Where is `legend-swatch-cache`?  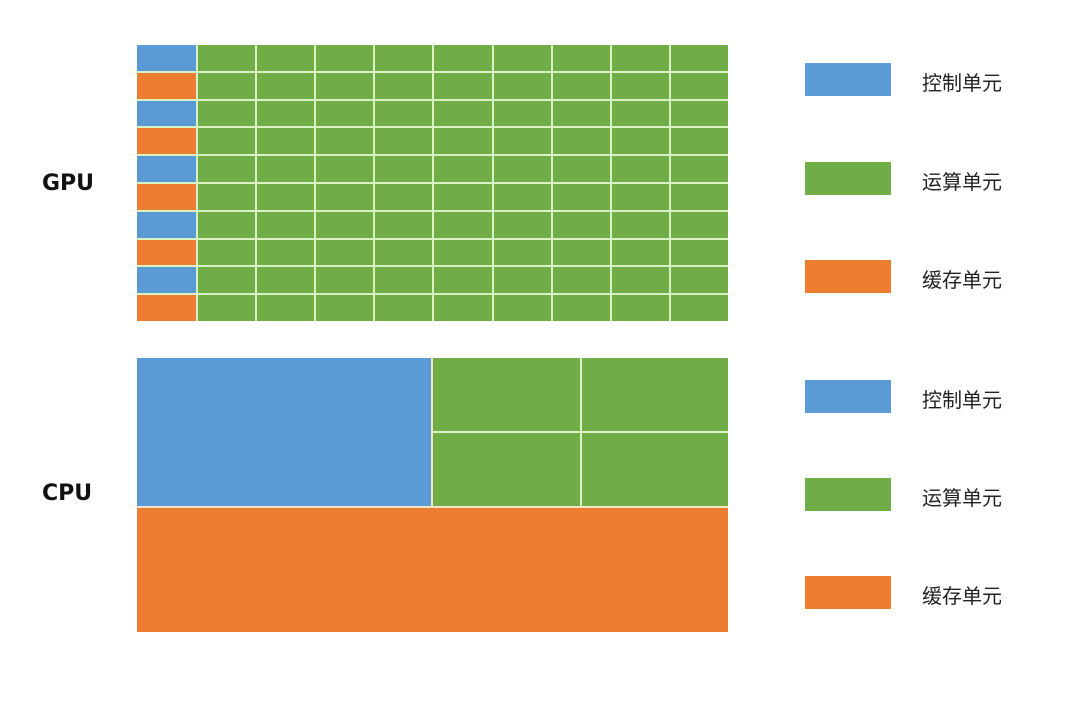 legend-swatch-cache is located at coordinates (848, 276).